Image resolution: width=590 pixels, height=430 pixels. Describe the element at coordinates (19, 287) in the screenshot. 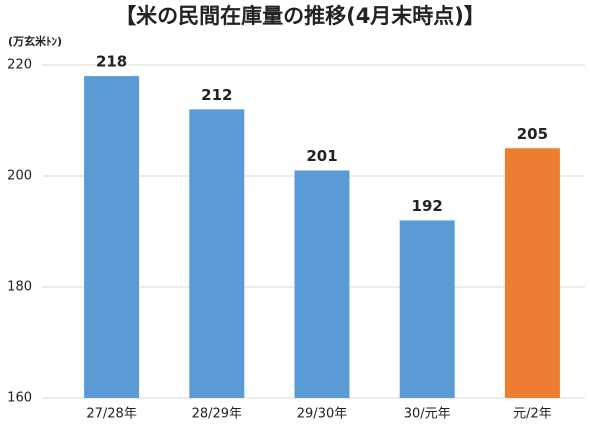

I see `y-tick-label: 180` at that location.